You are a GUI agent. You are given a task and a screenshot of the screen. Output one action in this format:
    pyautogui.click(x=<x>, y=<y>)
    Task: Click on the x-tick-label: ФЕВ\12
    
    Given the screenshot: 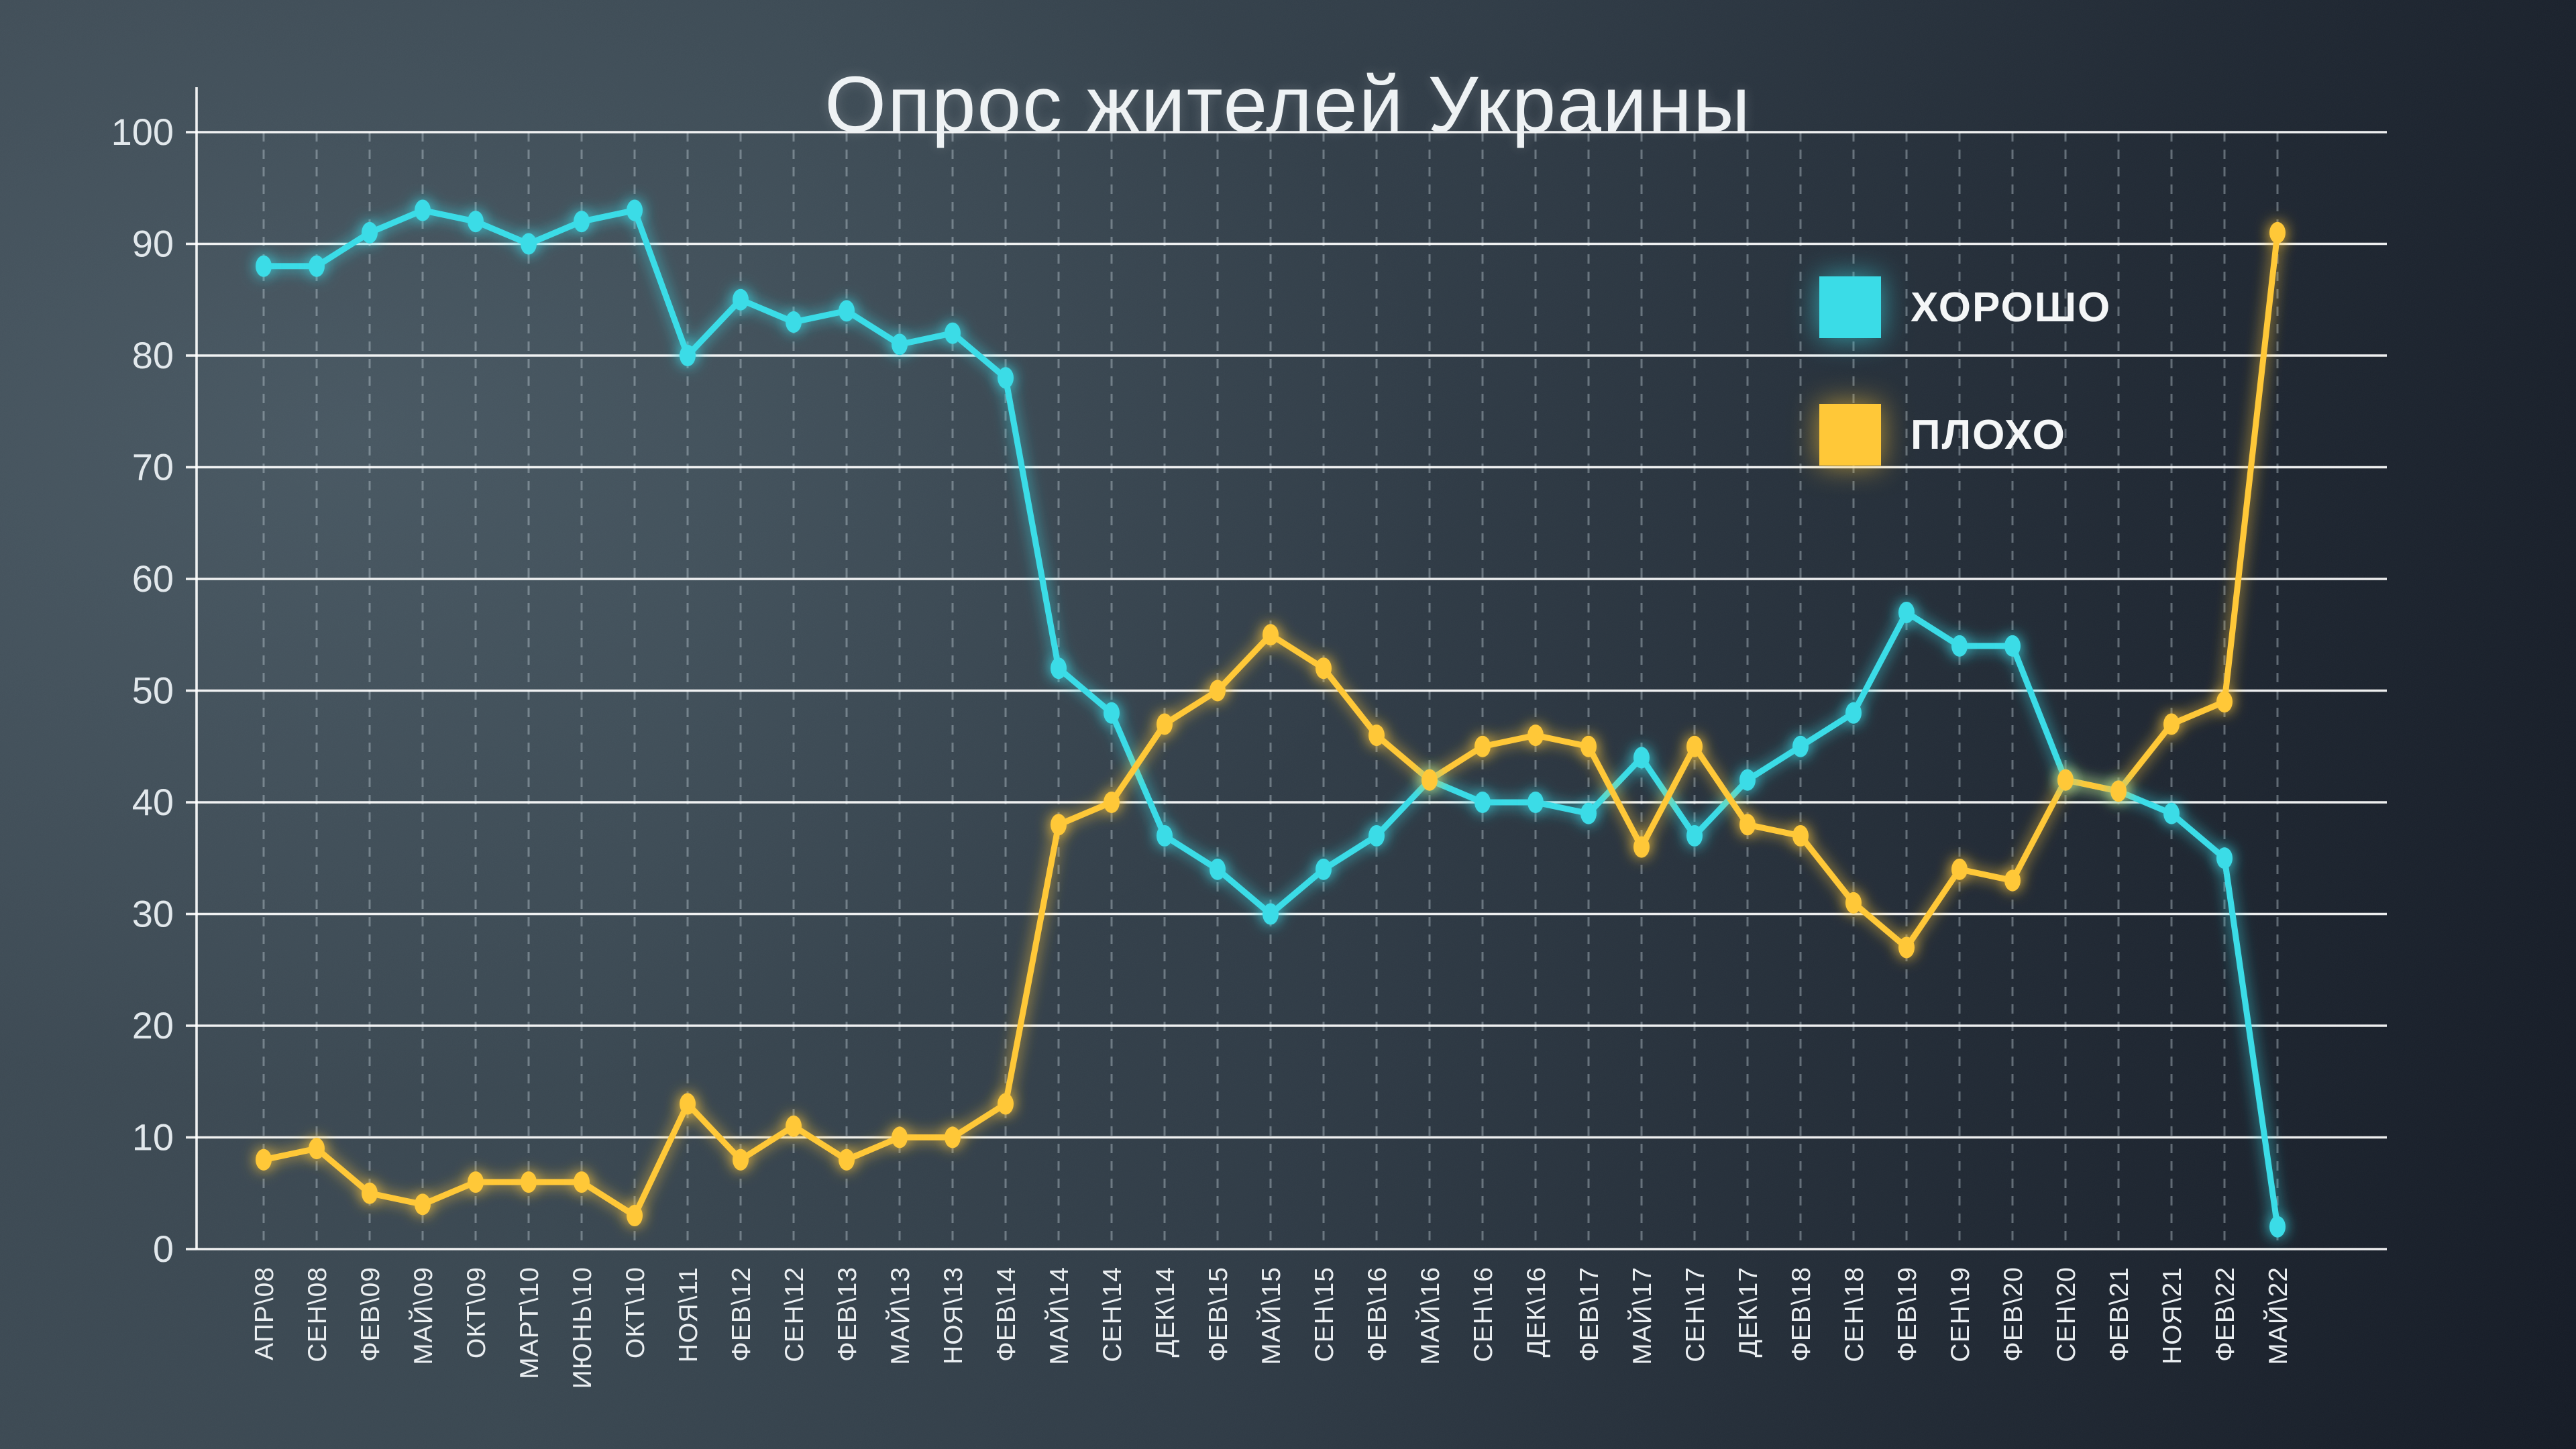 What is the action you would take?
    pyautogui.click(x=741, y=1314)
    